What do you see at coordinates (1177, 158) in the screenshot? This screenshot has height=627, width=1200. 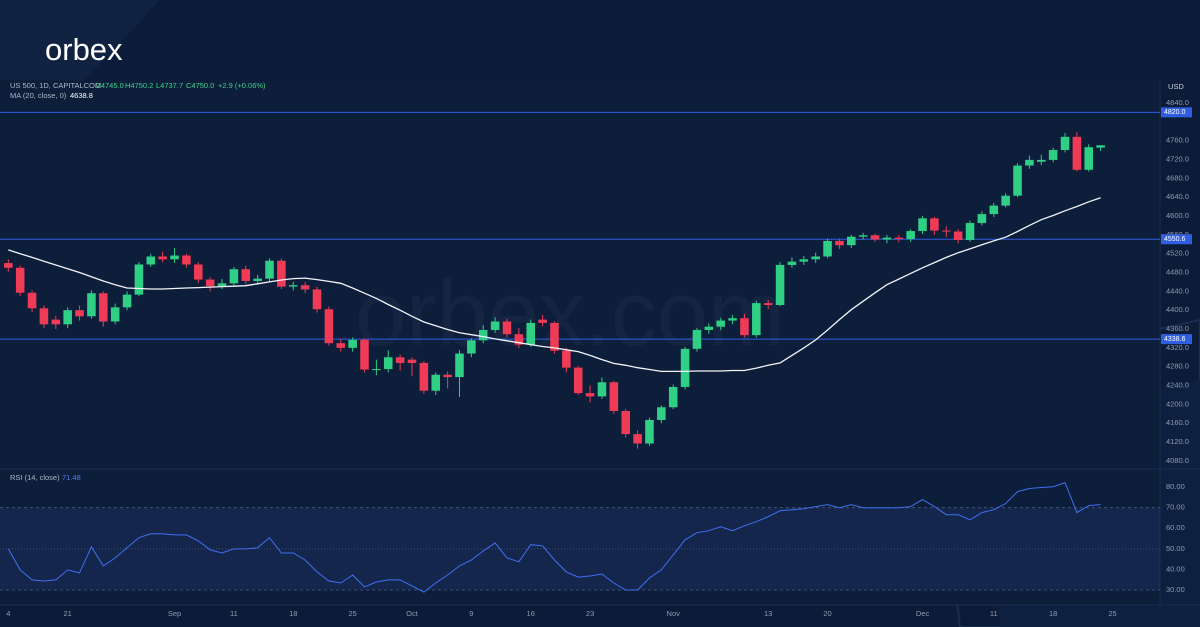 I see `y-tick-label: 4720.0` at bounding box center [1177, 158].